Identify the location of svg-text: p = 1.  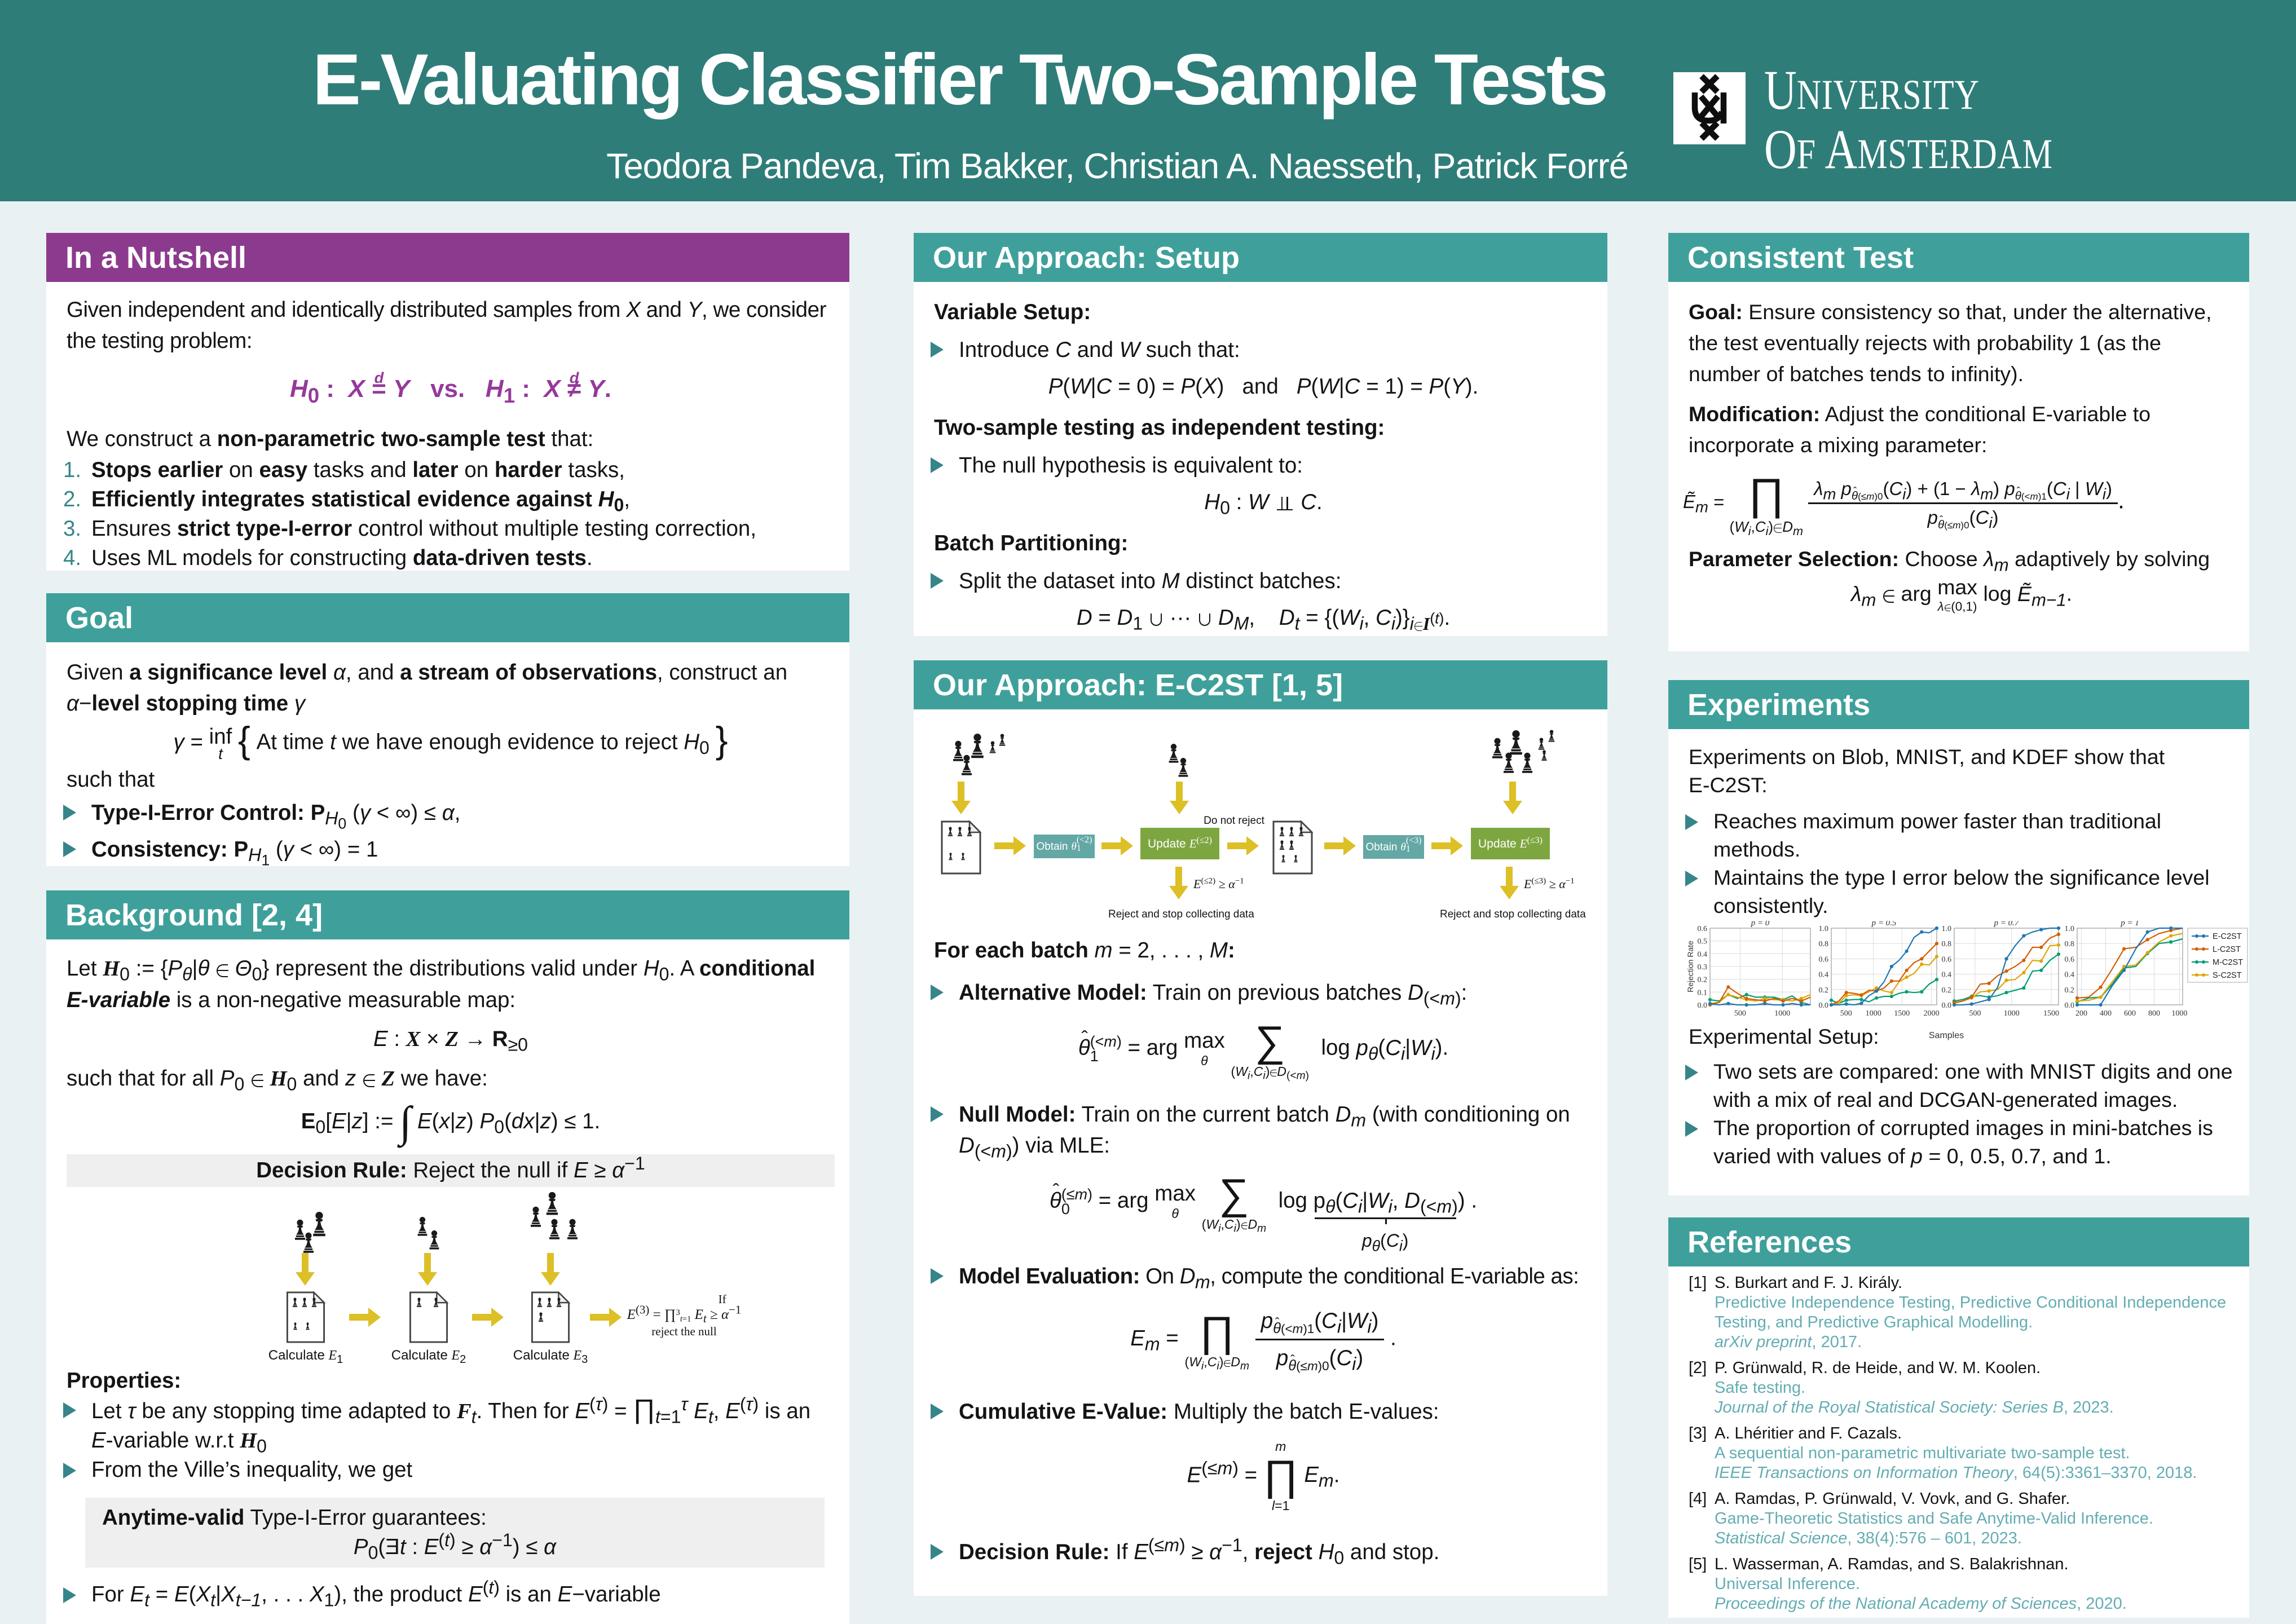
(2129, 924).